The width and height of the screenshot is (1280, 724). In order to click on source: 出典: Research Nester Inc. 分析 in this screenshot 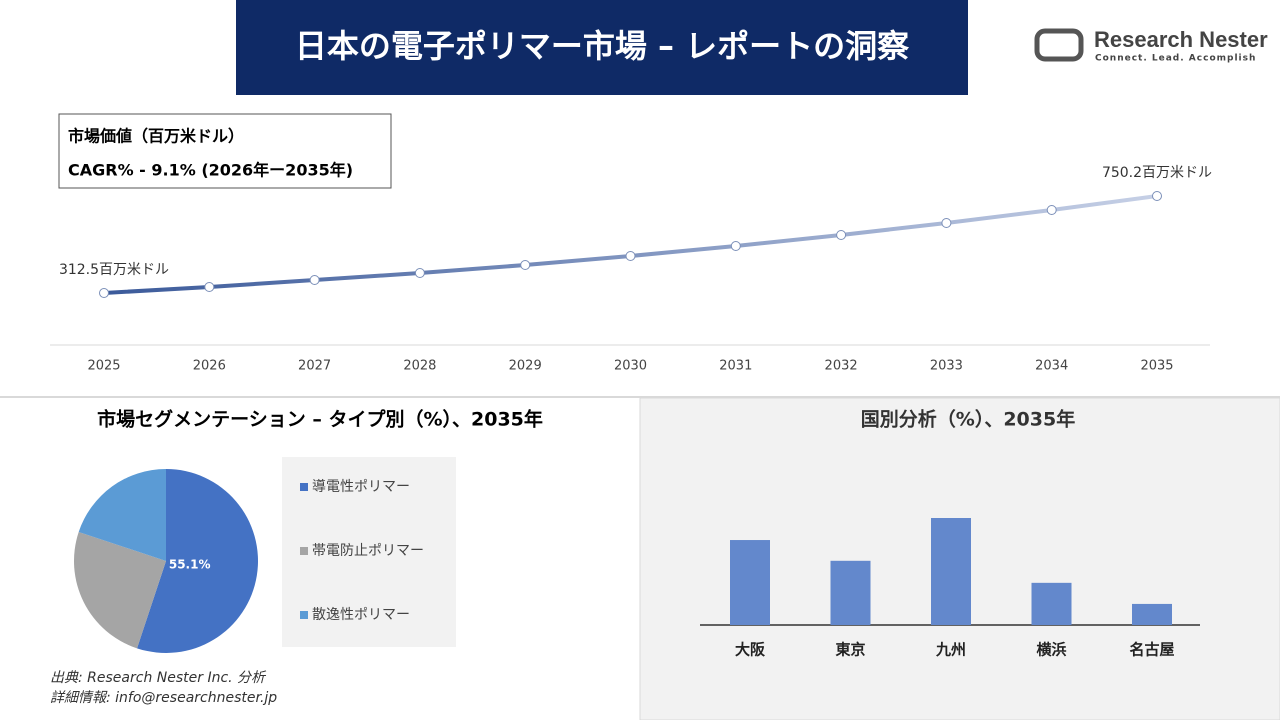, I will do `click(158, 678)`.